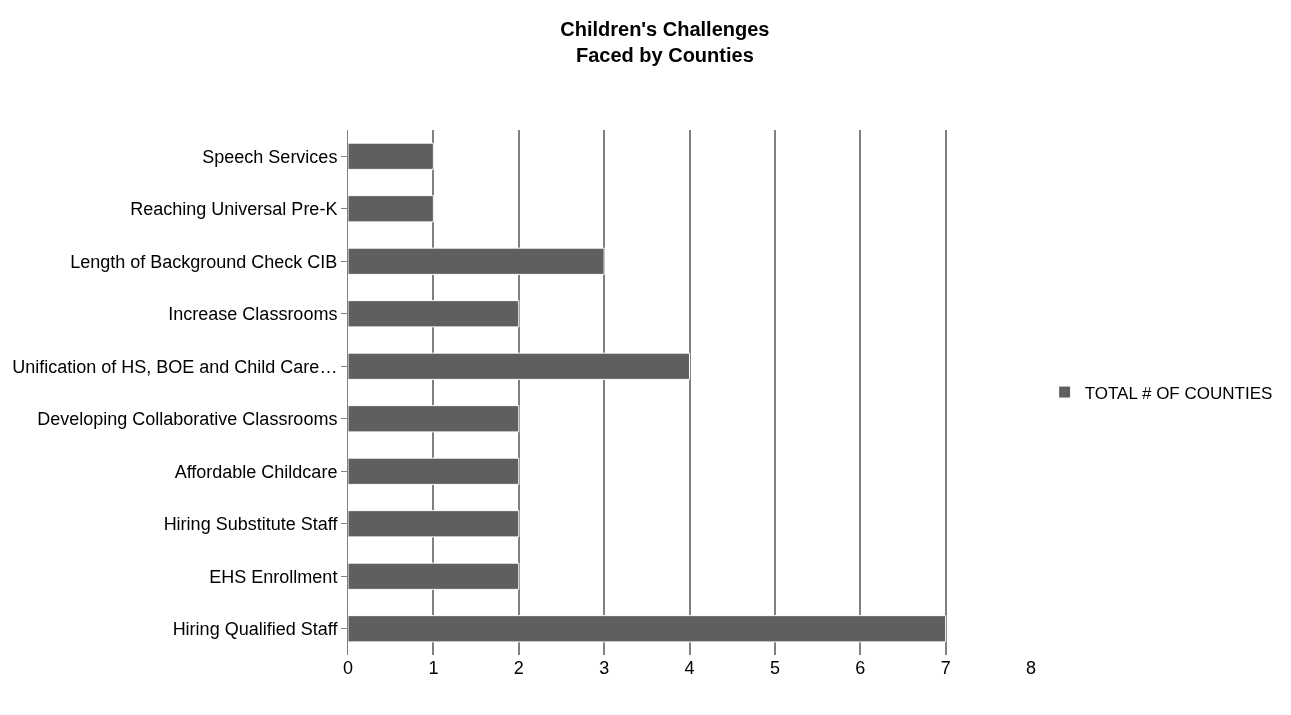 The image size is (1291, 715). Describe the element at coordinates (256, 471) in the screenshot. I see `y-tick-label: Affordable Childcare` at that location.